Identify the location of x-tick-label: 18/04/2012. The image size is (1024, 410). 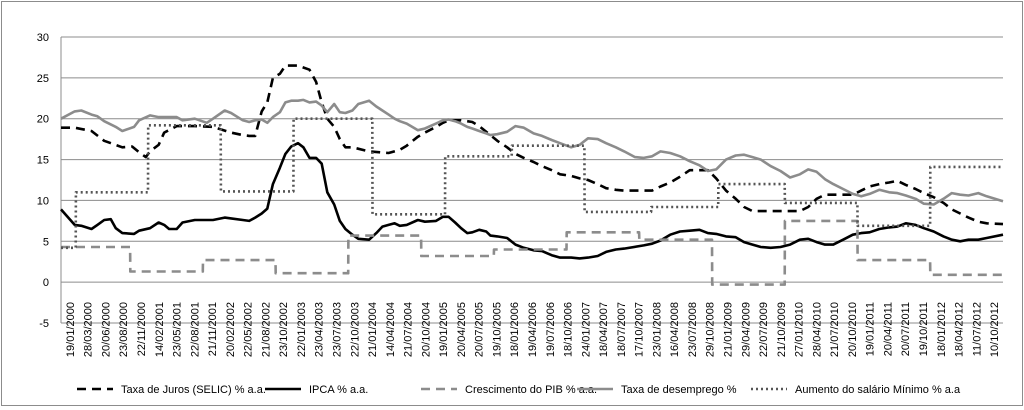
(960, 329).